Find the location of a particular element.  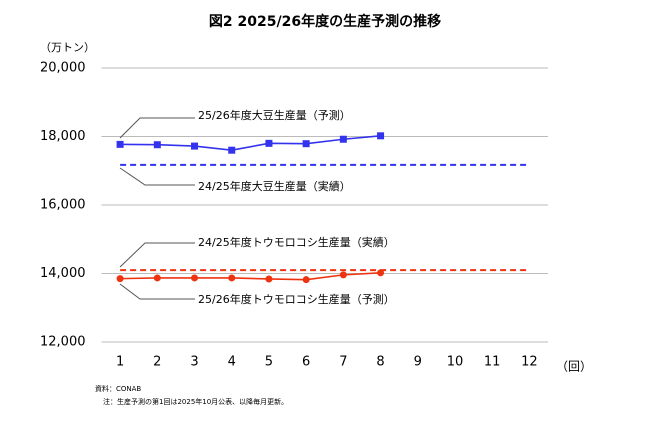

x-tick-label: 1 is located at coordinates (120, 362).